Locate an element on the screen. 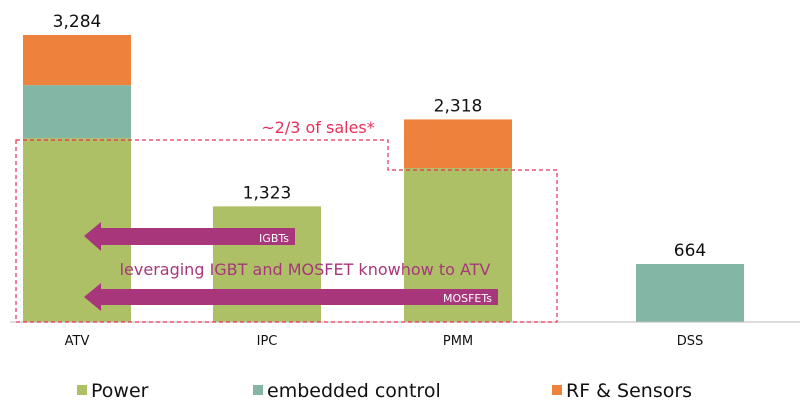 The image size is (800, 409). mosfet-arrow: MOSFETs is located at coordinates (291, 297).